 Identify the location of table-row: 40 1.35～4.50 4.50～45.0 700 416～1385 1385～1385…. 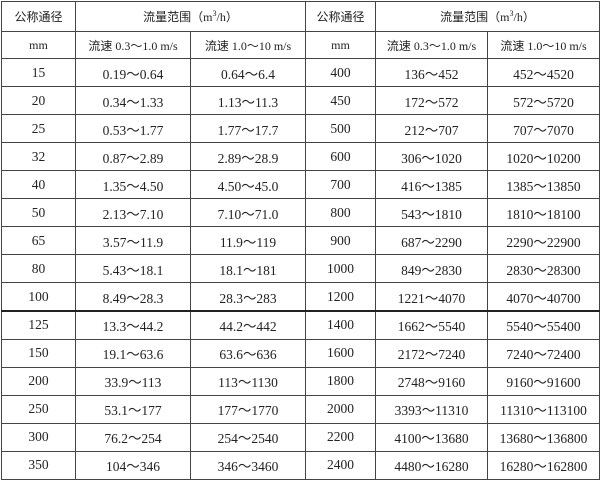
(300, 185).